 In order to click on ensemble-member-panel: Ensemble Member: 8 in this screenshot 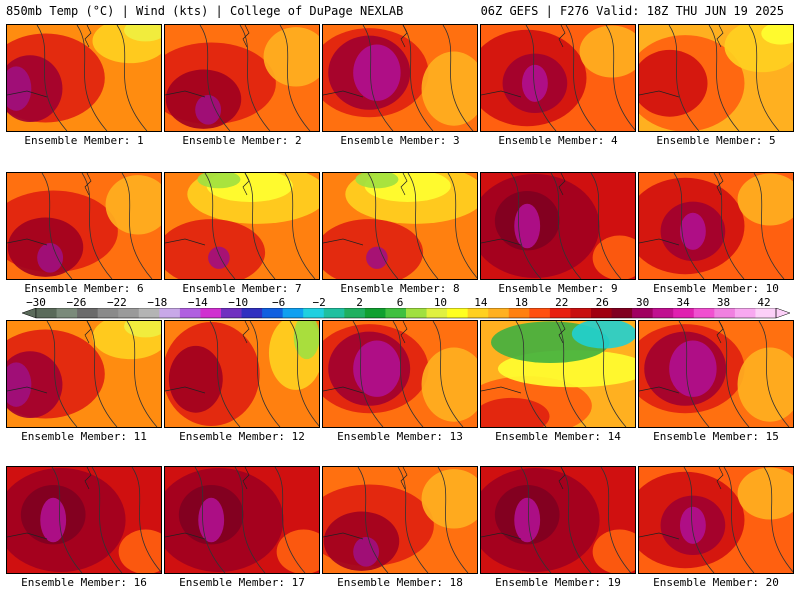, I will do `click(400, 237)`.